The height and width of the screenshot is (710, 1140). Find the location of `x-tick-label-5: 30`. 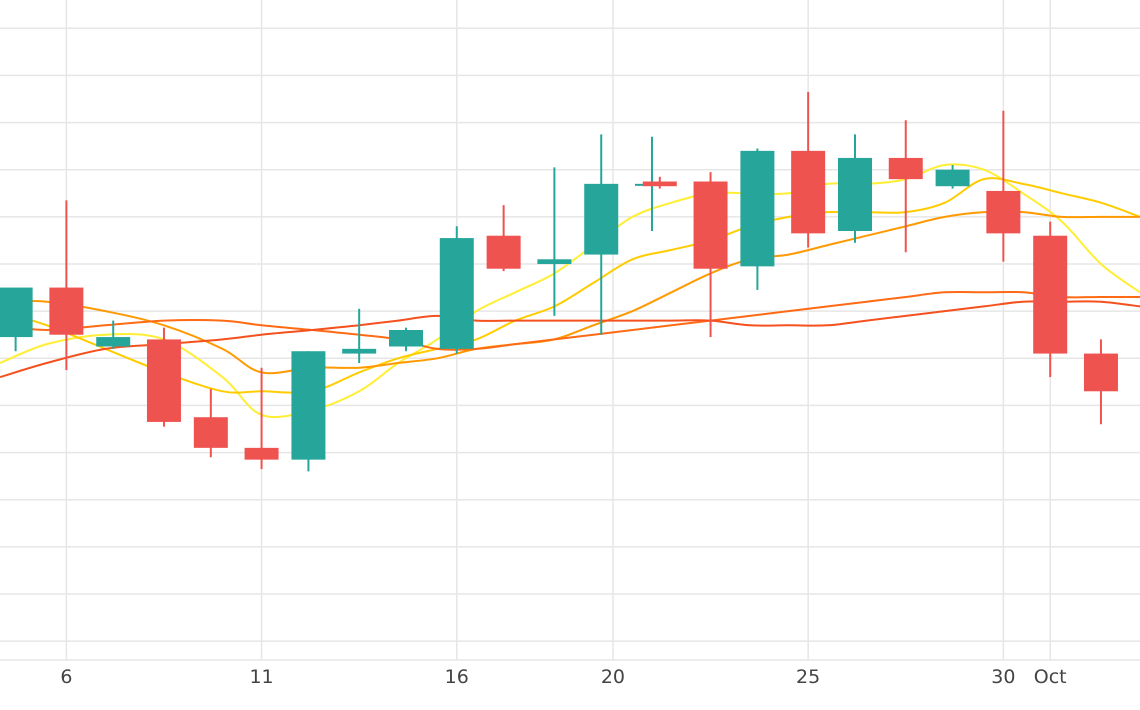

x-tick-label-5: 30 is located at coordinates (1003, 677).